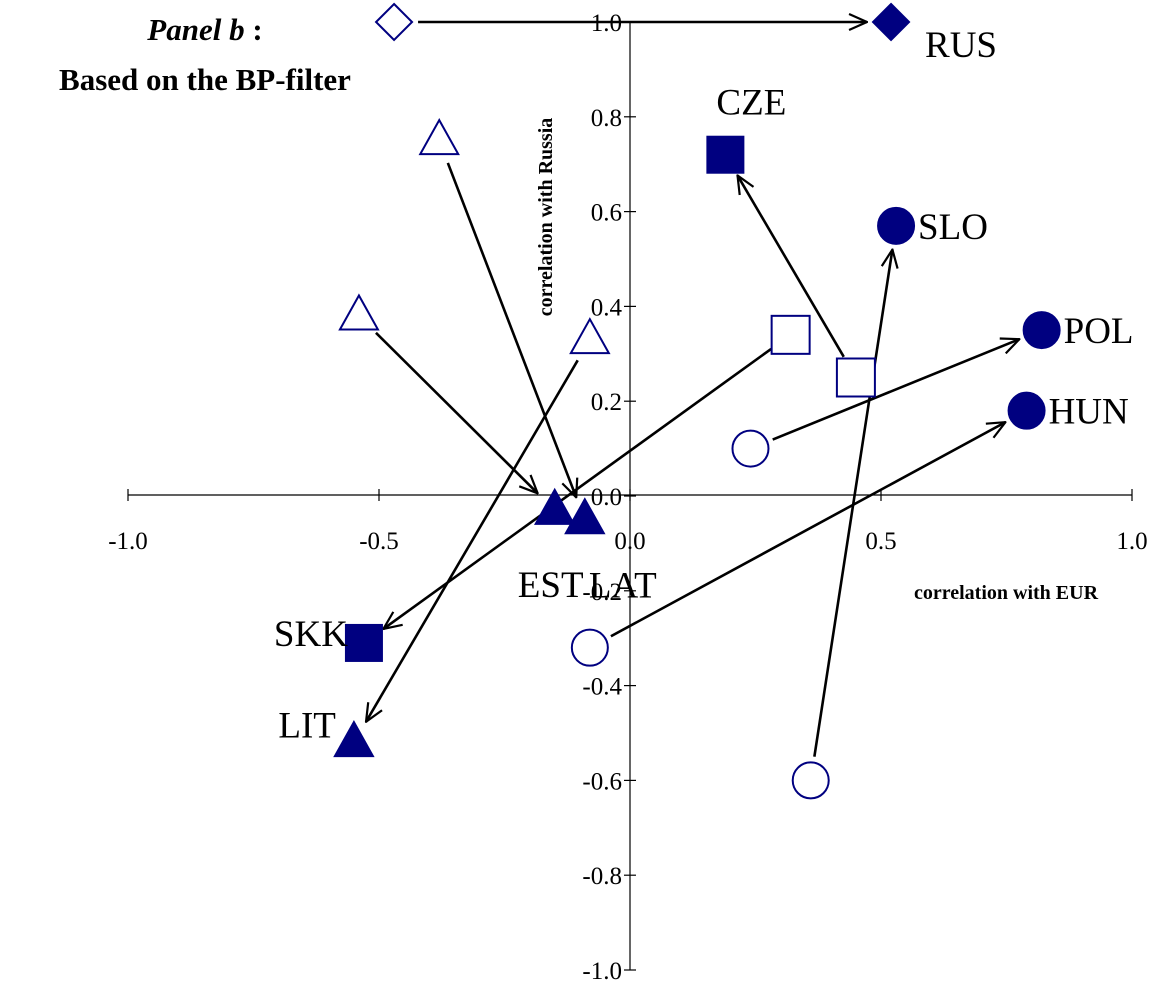  Describe the element at coordinates (896, 225) in the screenshot. I see `marker-filled-slo` at that location.